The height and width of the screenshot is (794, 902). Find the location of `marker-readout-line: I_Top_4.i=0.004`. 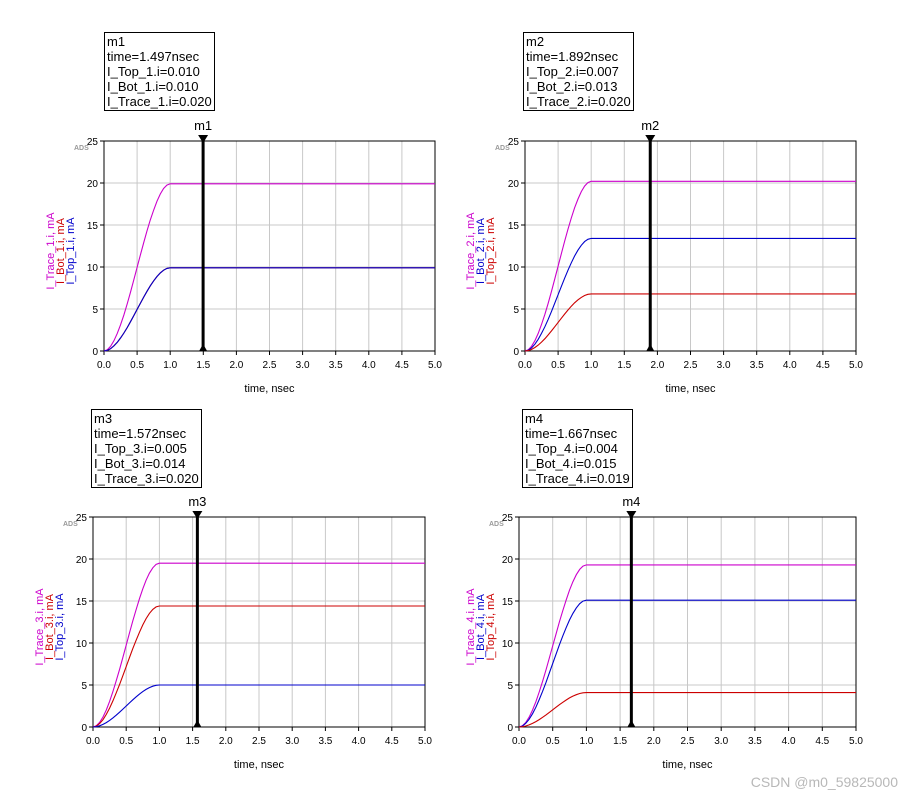

marker-readout-line: I_Top_4.i=0.004 is located at coordinates (571, 448).